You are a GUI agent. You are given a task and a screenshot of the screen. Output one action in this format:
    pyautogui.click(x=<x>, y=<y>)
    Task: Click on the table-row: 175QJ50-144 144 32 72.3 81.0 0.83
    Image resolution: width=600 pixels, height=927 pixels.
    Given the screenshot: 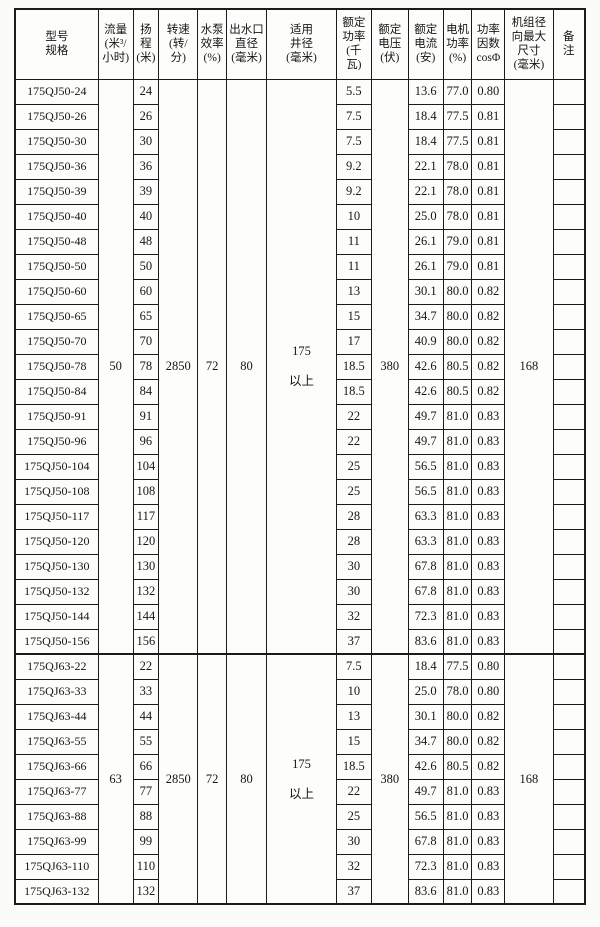 What is the action you would take?
    pyautogui.click(x=300, y=616)
    